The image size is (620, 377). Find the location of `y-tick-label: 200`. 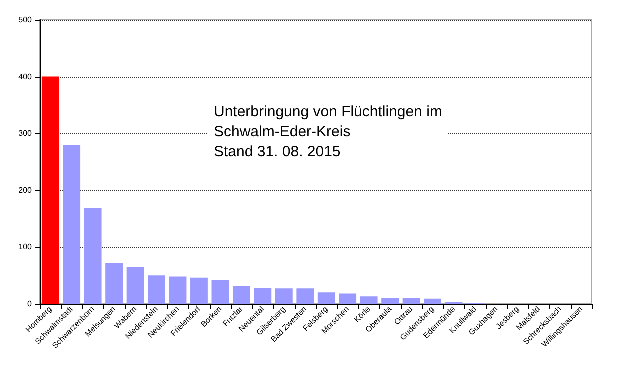

y-tick-label: 200 is located at coordinates (25, 190).